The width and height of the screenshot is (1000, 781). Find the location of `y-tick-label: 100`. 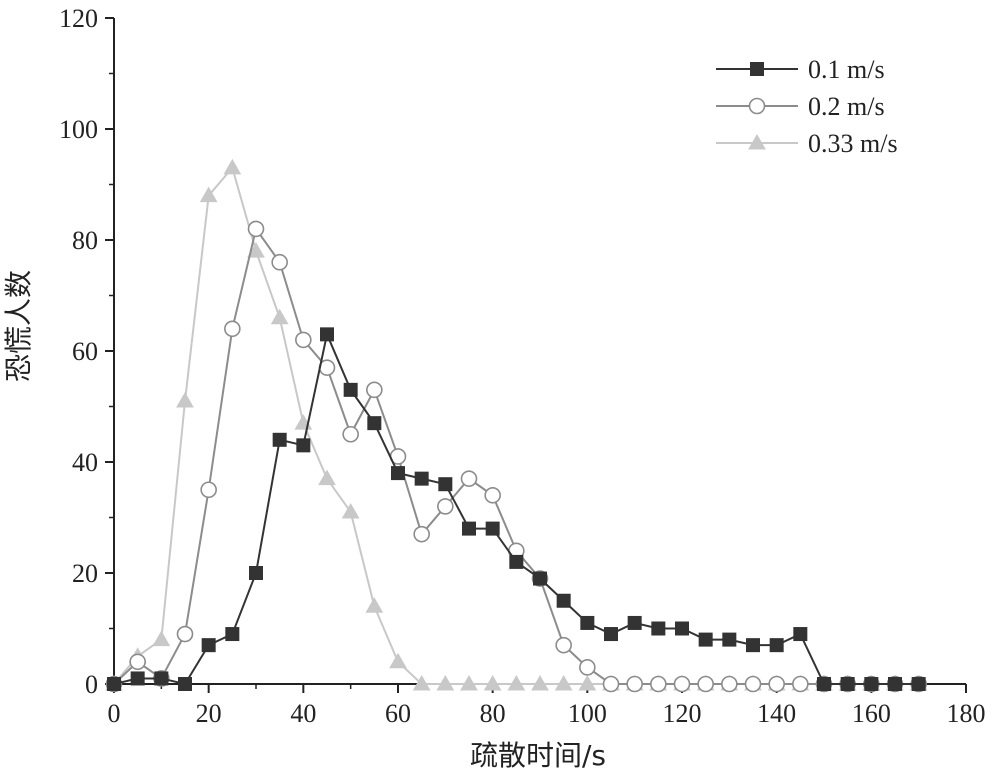

y-tick-label: 100 is located at coordinates (78, 129).